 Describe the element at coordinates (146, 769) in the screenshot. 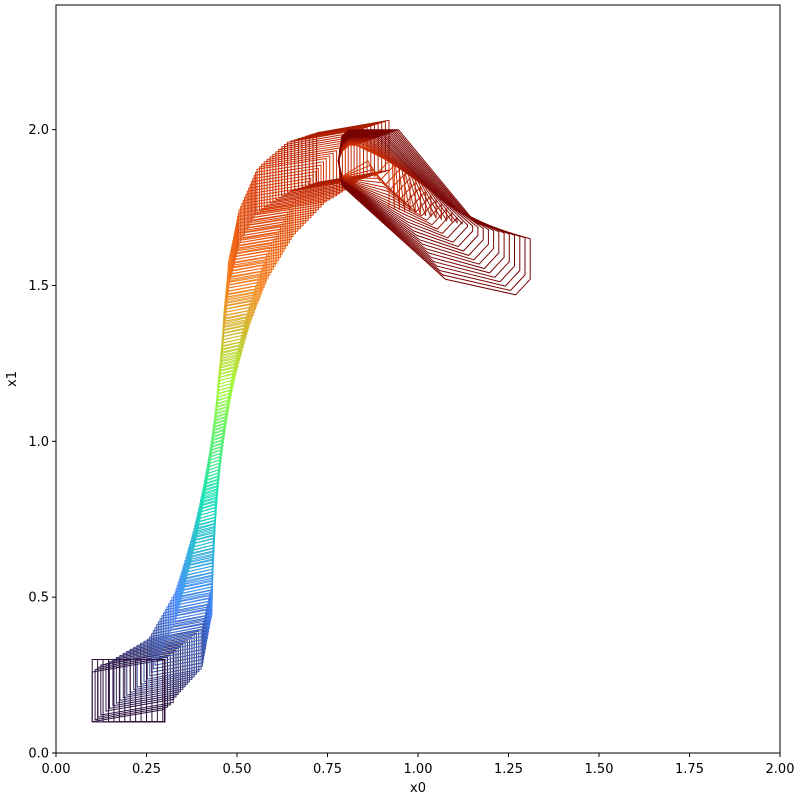

I see `x-tick-label: 0.25` at that location.